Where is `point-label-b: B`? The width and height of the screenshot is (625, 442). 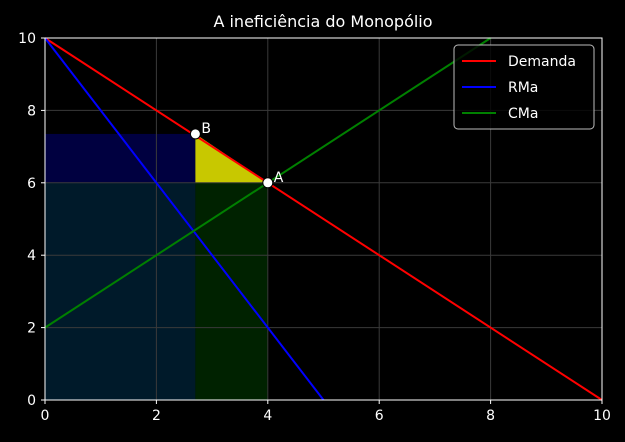 point-label-b: B is located at coordinates (206, 129).